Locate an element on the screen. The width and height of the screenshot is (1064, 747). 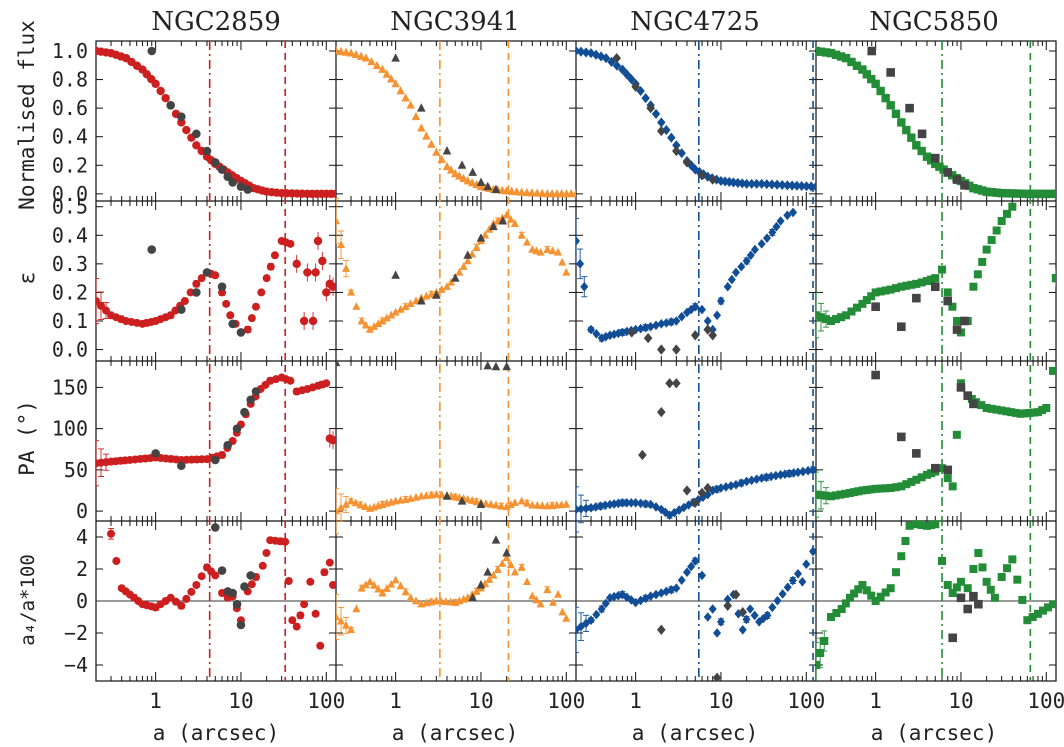
column-title-ngc3941: NGC3941 is located at coordinates (455, 22).